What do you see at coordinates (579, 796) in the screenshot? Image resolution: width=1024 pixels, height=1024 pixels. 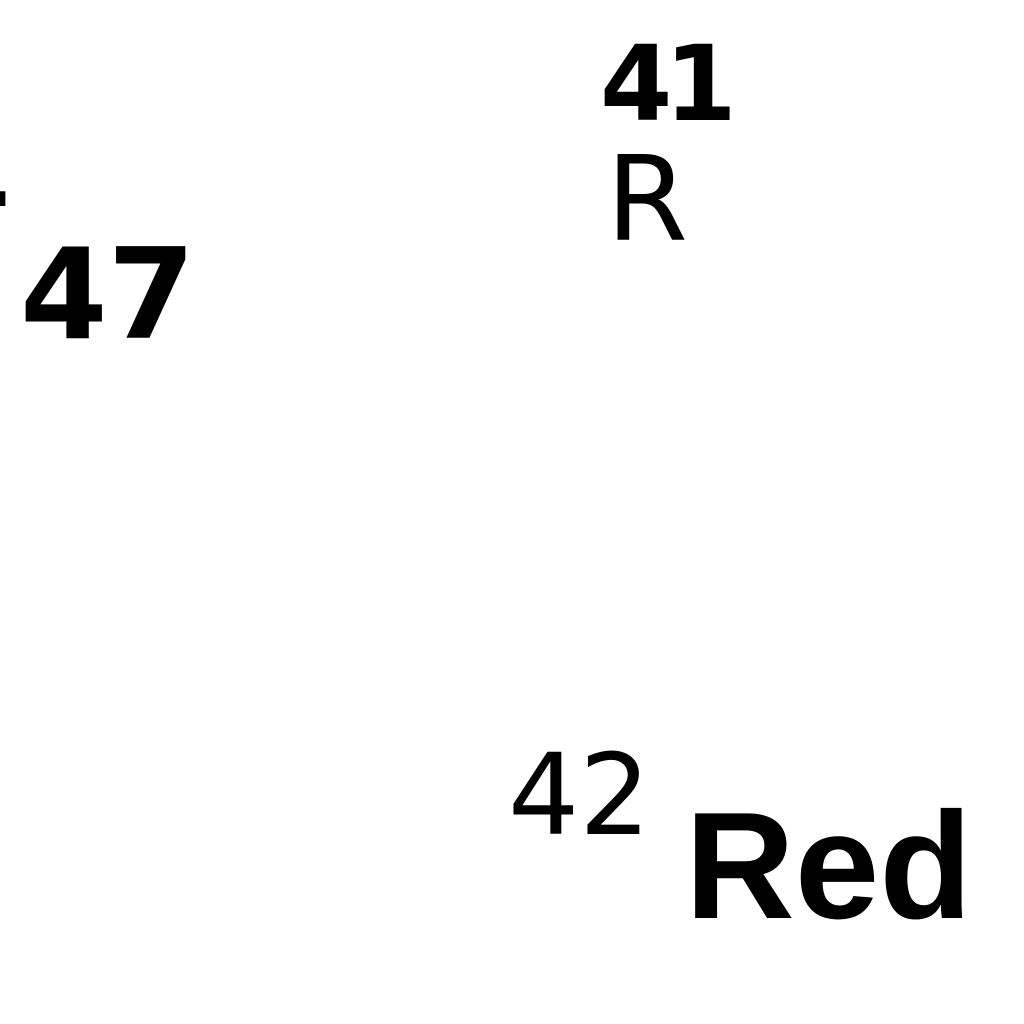 I see `map-number-42: 42` at bounding box center [579, 796].